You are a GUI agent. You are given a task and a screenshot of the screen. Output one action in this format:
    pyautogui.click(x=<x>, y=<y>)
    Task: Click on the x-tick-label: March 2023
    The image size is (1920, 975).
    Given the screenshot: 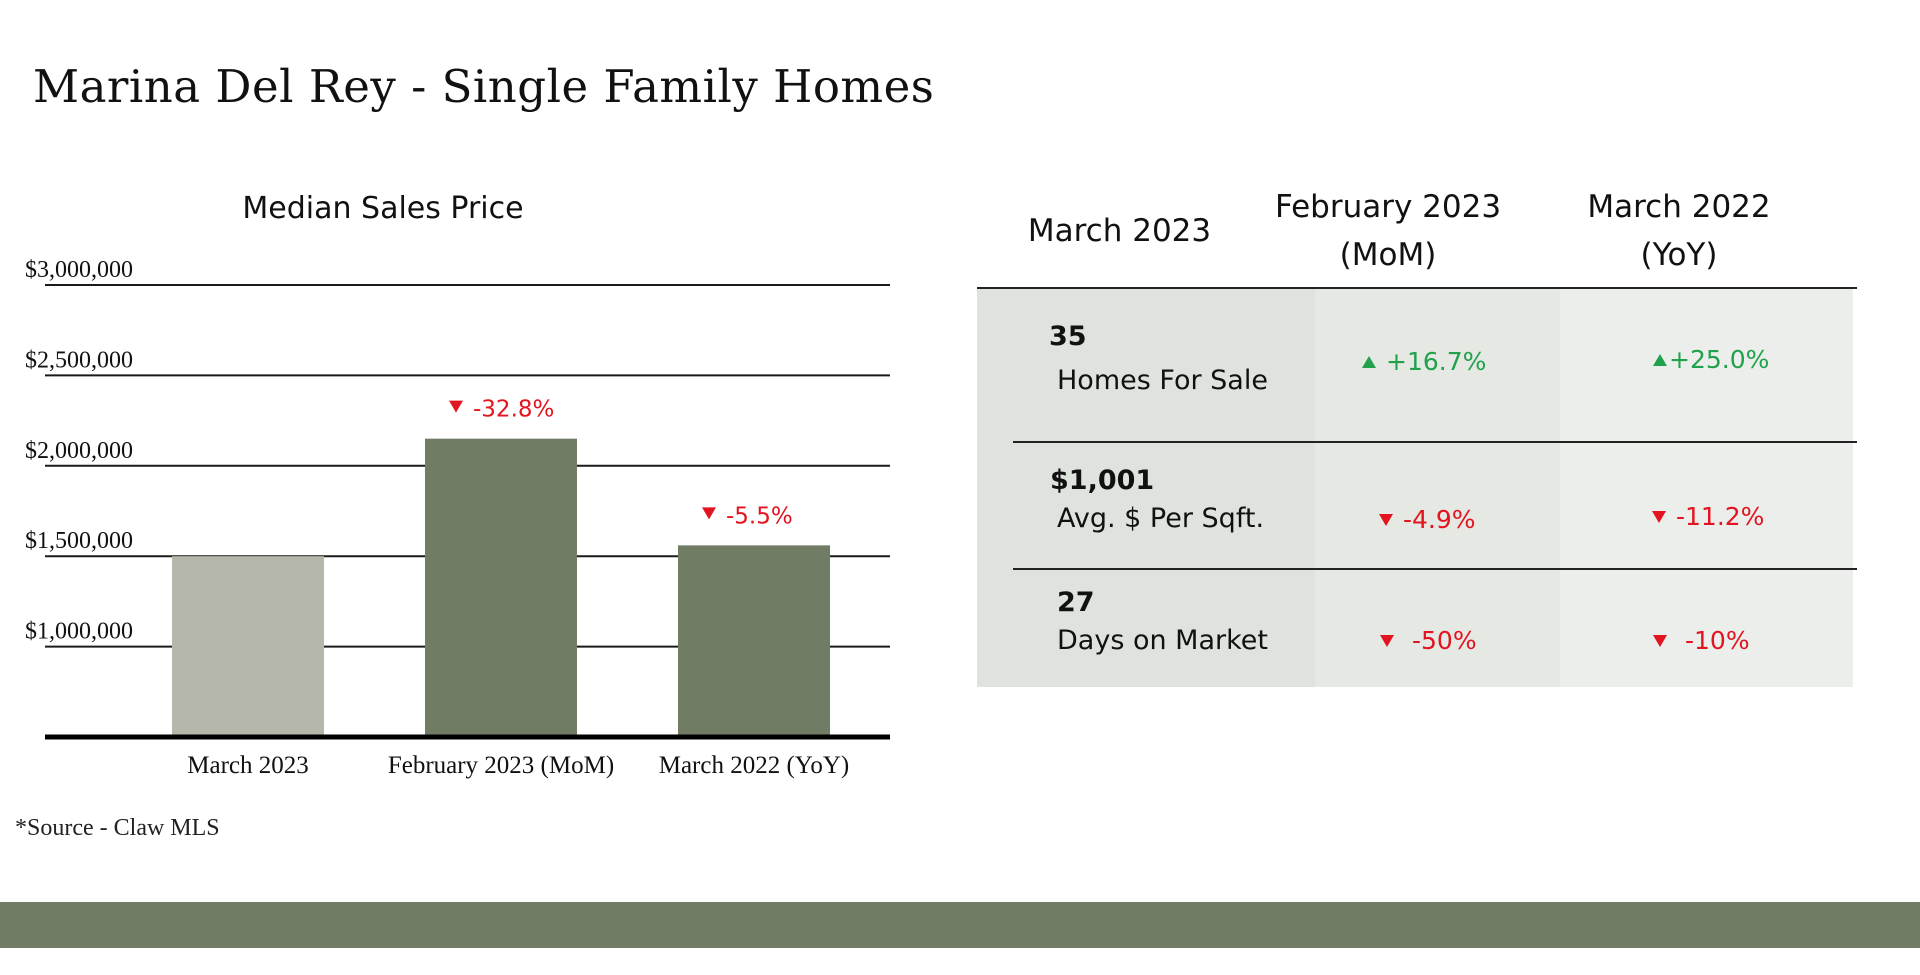 What is the action you would take?
    pyautogui.click(x=248, y=765)
    